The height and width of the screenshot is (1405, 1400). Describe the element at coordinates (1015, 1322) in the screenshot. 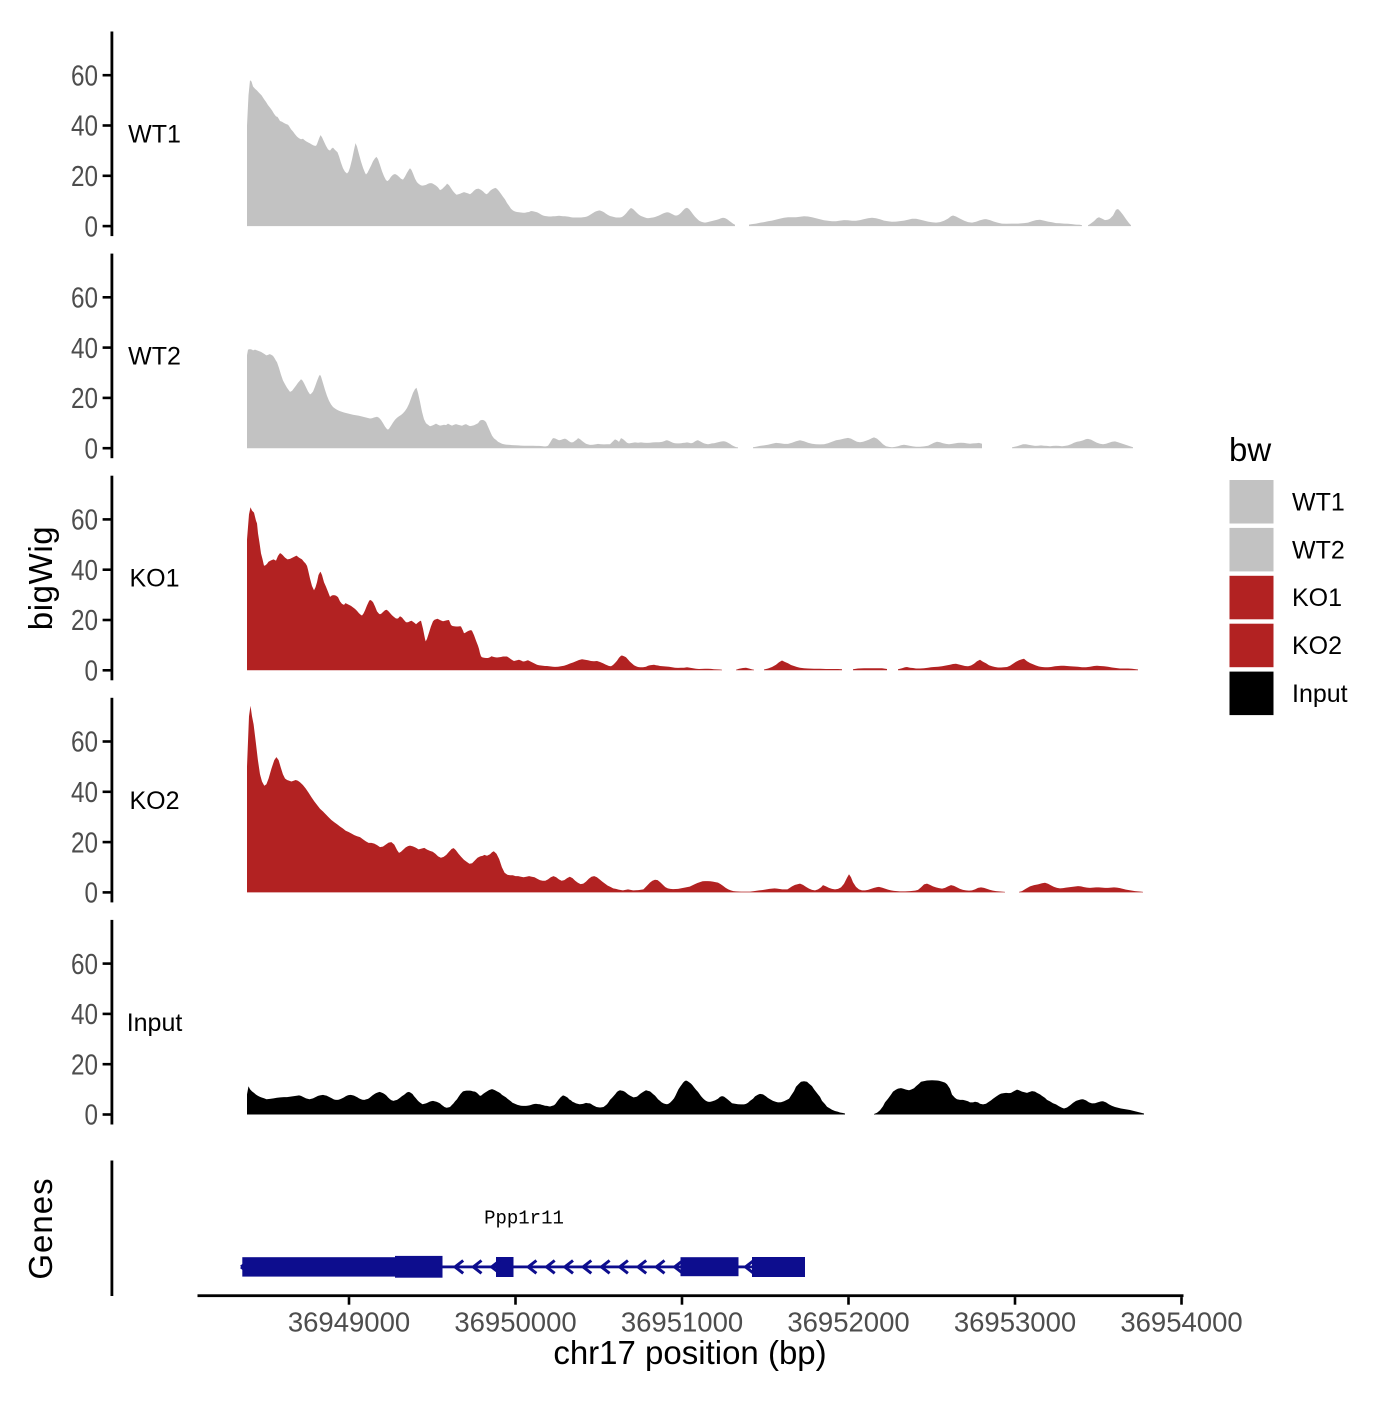

I see `svg-text: 36953000` at that location.